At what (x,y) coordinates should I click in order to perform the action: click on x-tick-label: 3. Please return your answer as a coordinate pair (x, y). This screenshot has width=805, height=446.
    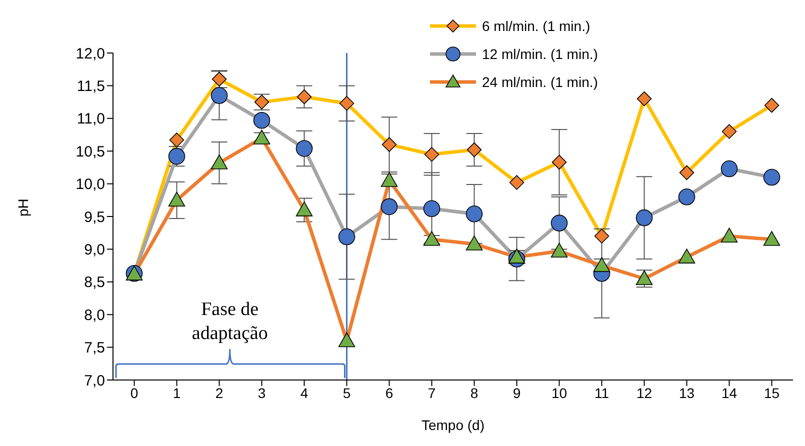
    Looking at the image, I should click on (262, 392).